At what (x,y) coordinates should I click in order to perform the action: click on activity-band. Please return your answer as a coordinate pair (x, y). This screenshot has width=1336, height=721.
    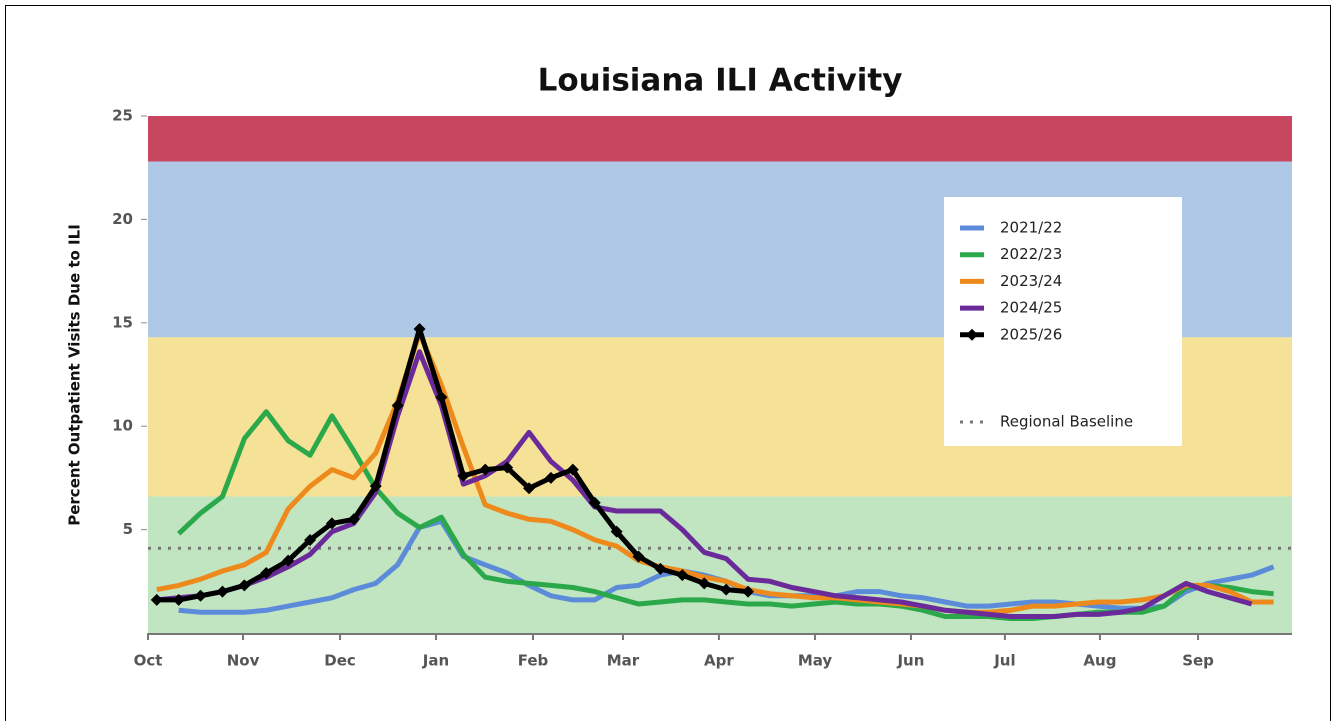
    Looking at the image, I should click on (720, 139).